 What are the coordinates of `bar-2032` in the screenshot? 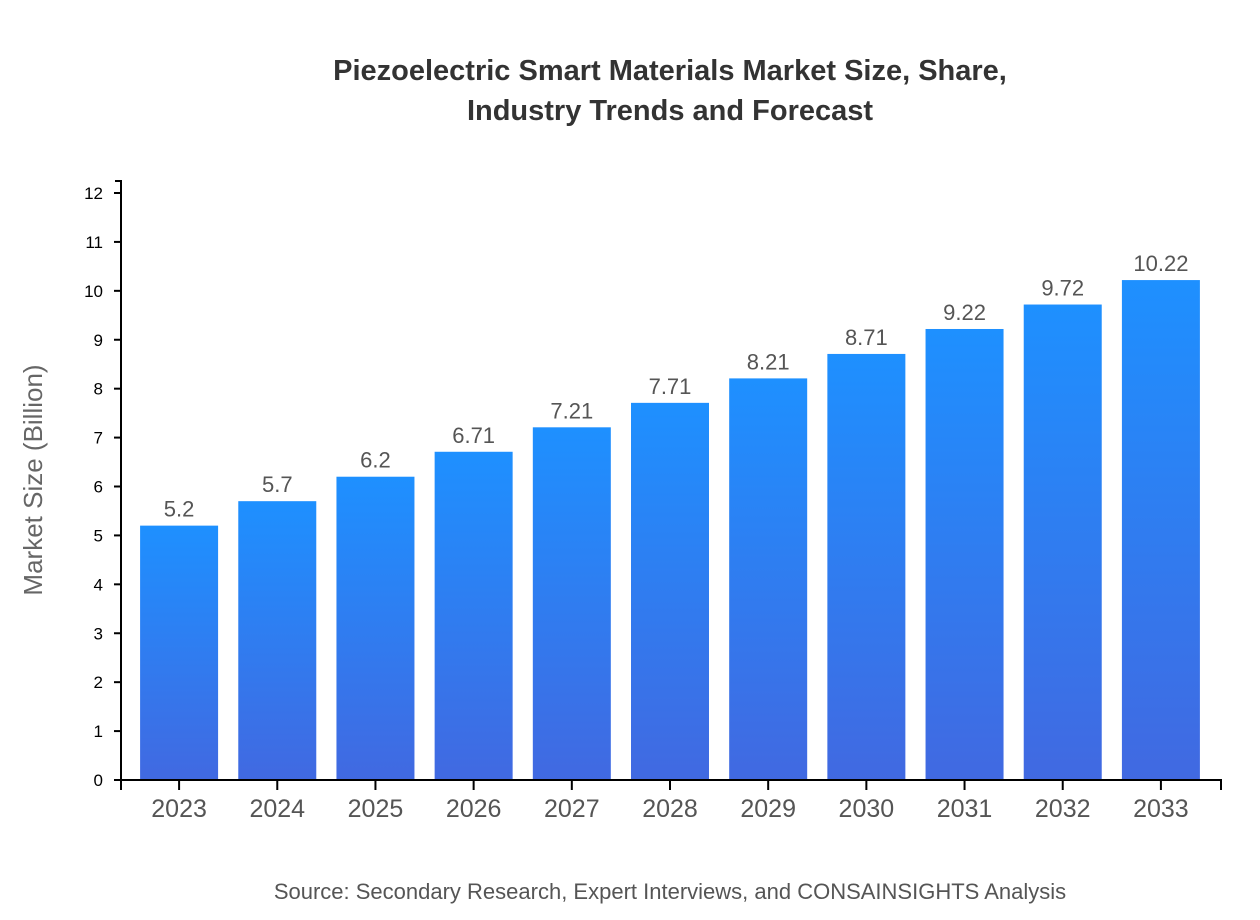 It's located at (1062, 542).